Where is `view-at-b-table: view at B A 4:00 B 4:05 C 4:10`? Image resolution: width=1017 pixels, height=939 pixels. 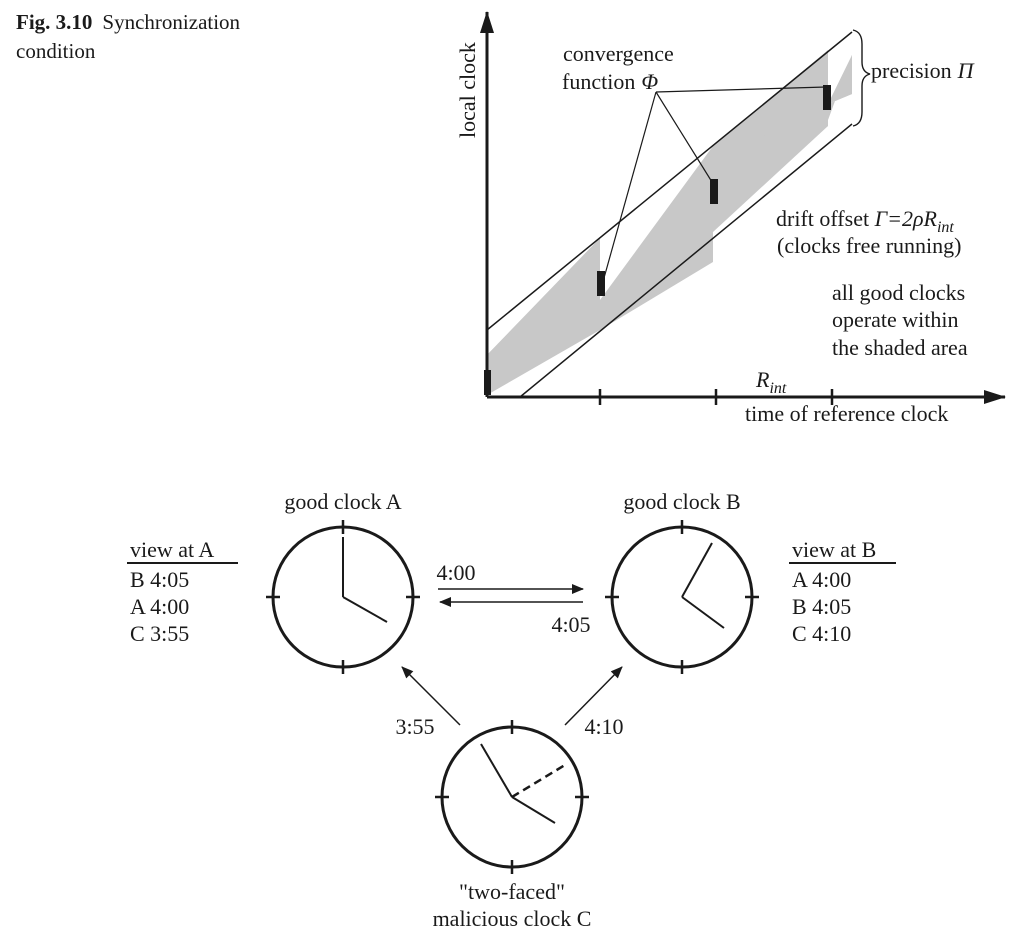 view-at-b-table: view at B A 4:00 B 4:05 C 4:10 is located at coordinates (842, 591).